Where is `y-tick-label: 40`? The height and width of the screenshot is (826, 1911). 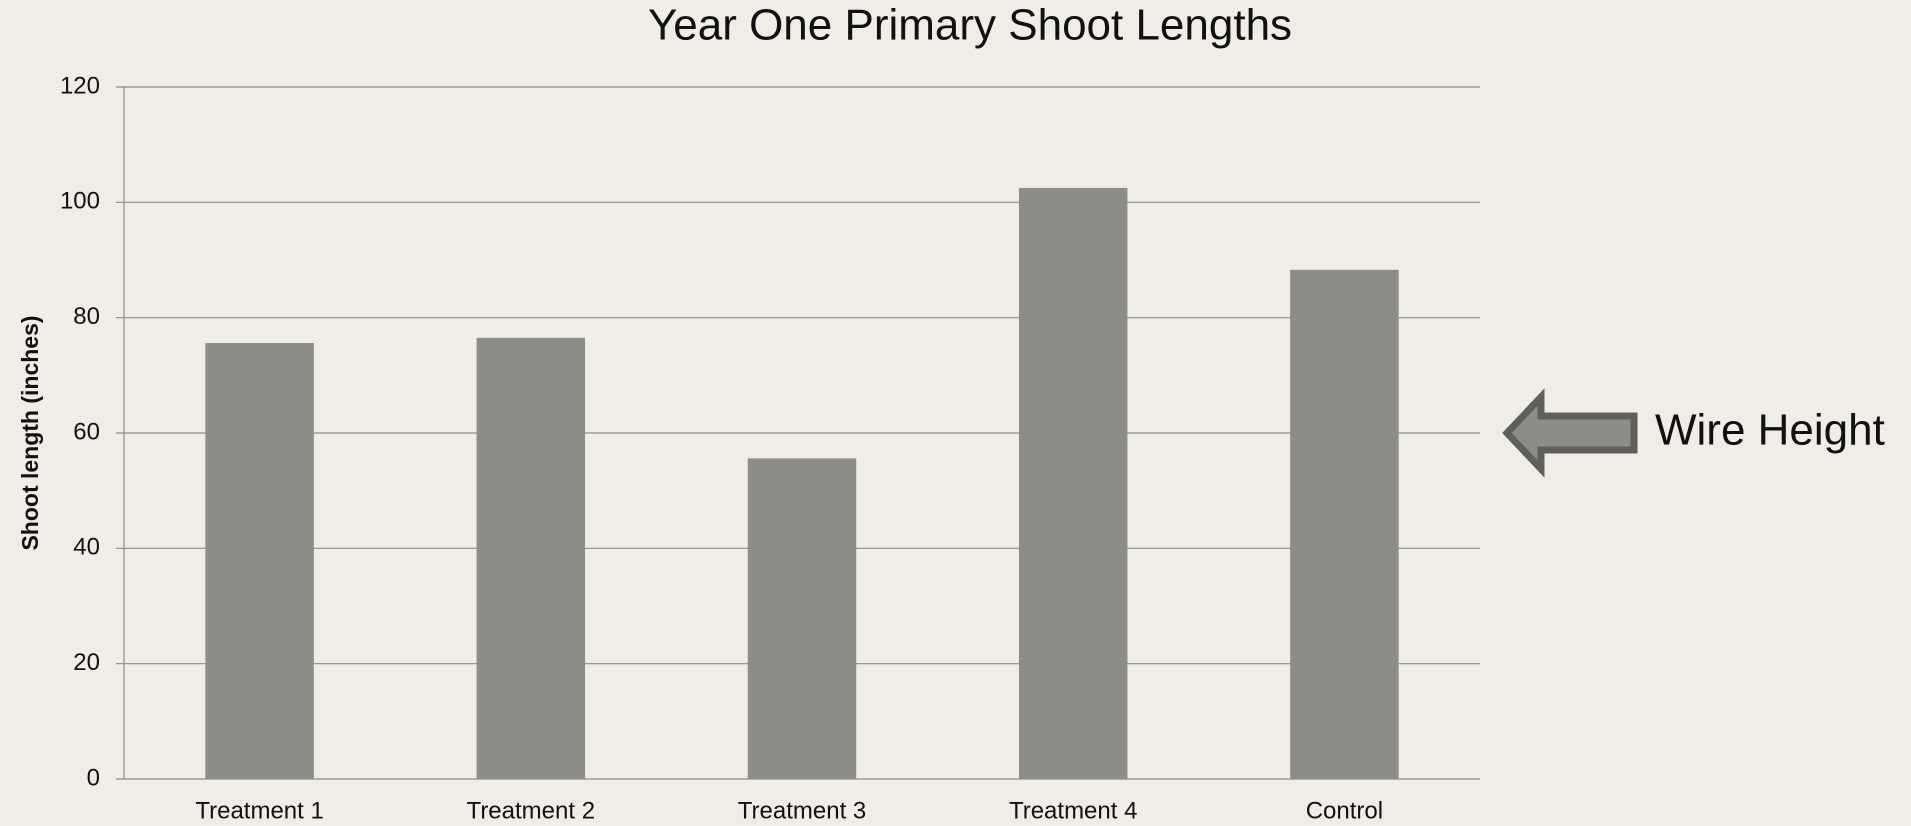
y-tick-label: 40 is located at coordinates (86, 547).